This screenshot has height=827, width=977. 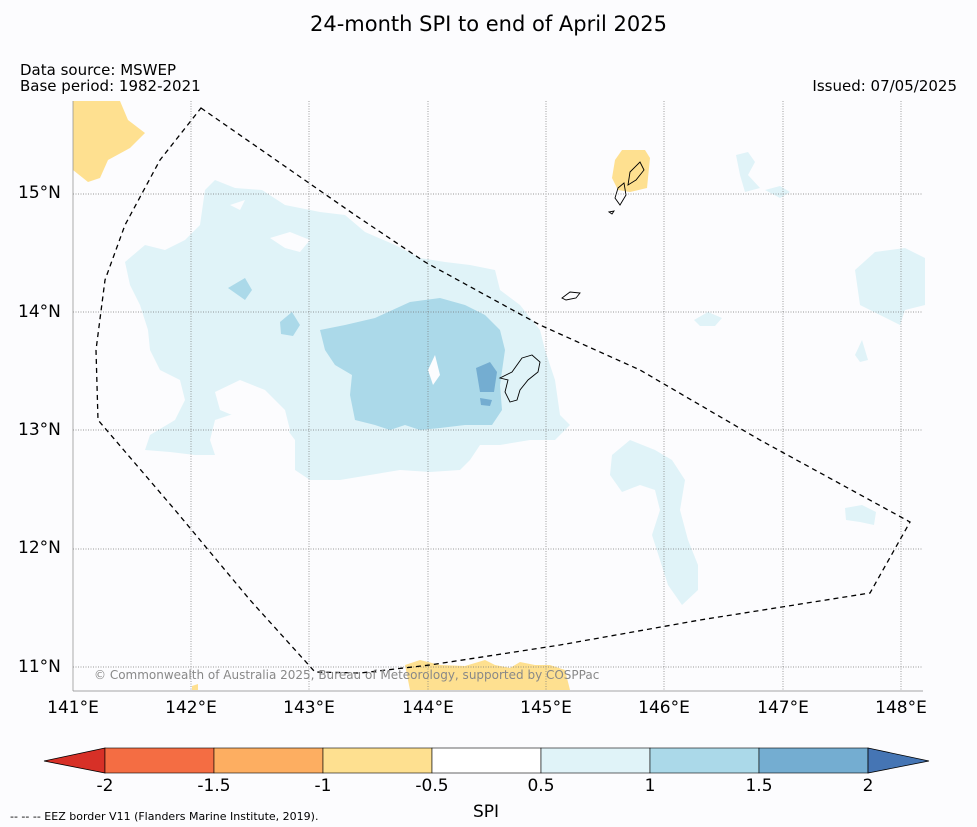 I want to click on spi-region-0.5-1-e2, so click(x=860, y=515).